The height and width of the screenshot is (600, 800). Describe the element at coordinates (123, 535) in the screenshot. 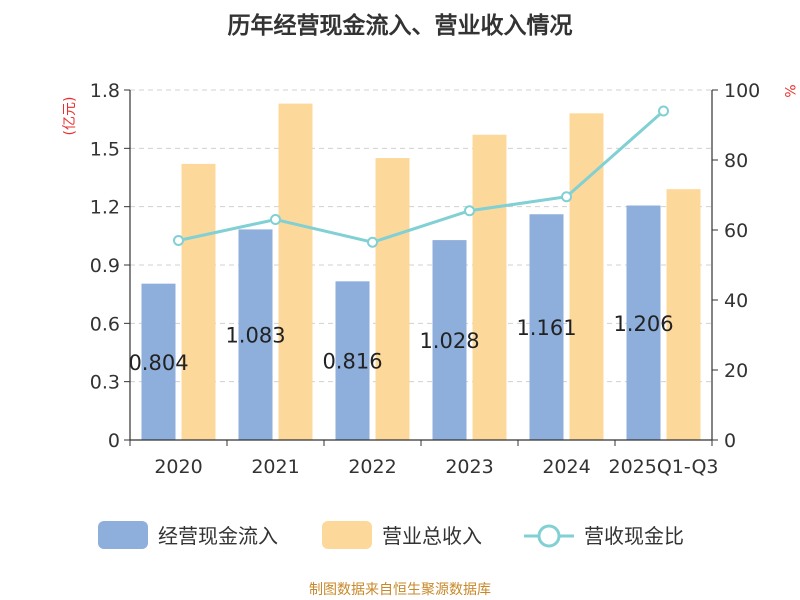

I see `legend-swatch-cash-inflow` at that location.